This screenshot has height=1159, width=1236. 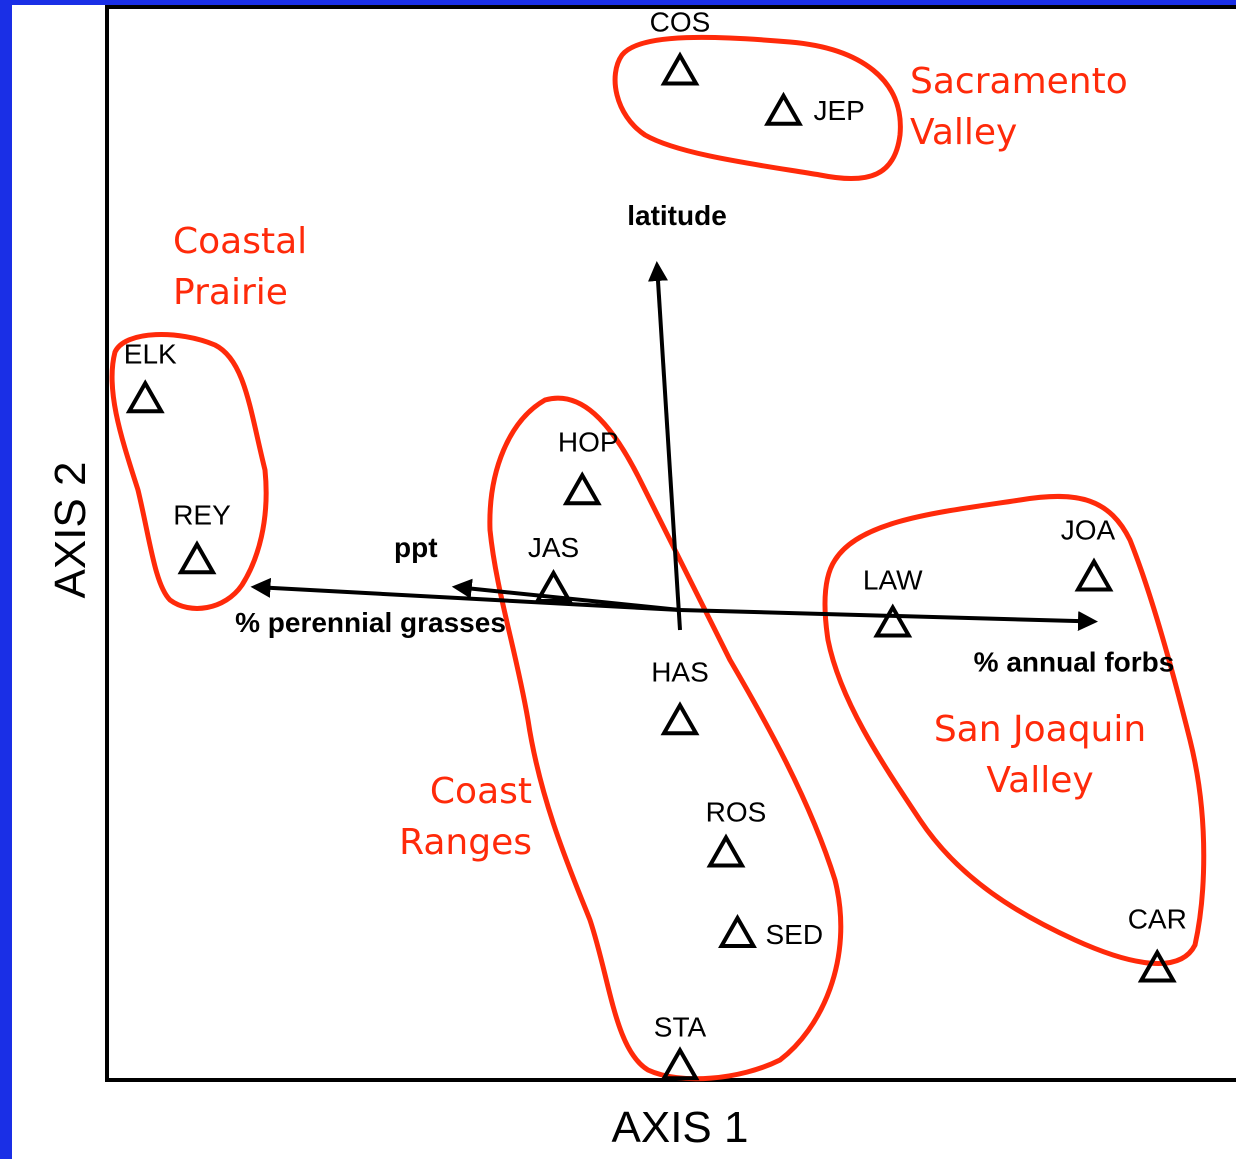 I want to click on point-label-sta: STA, so click(x=680, y=1026).